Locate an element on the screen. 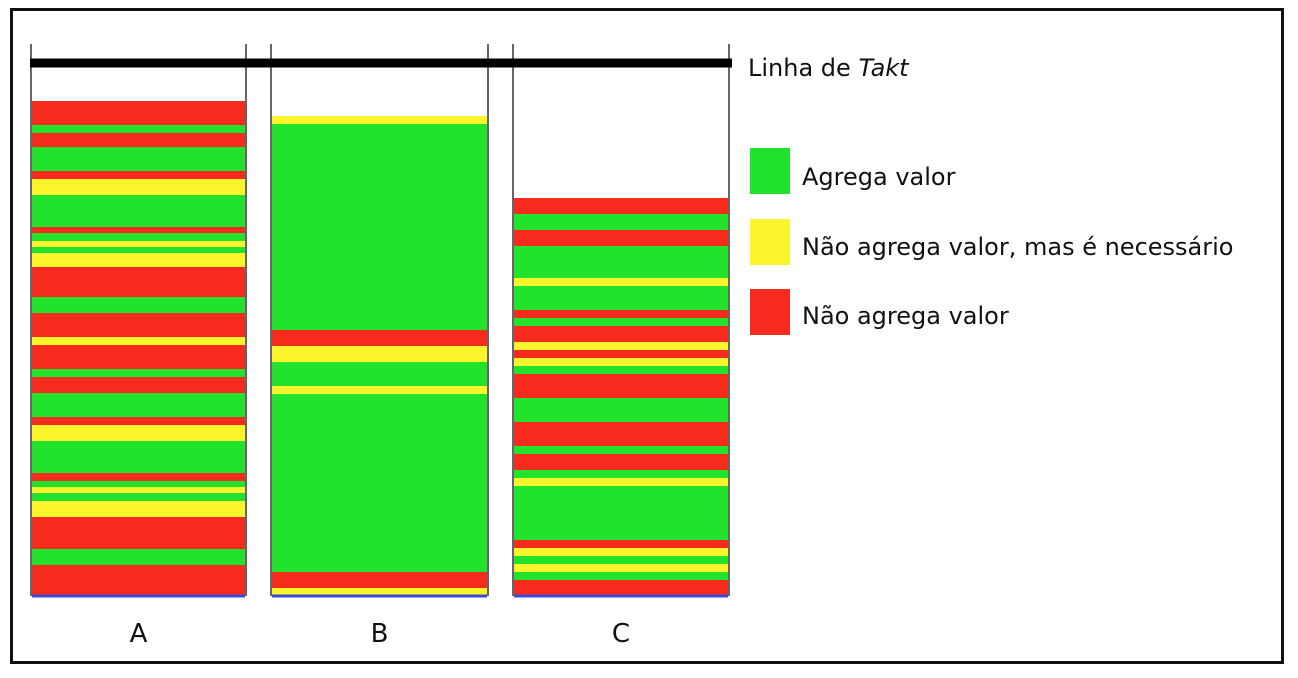 The width and height of the screenshot is (1298, 678). legend-label-necessario: Não agrega valor, mas é necessário is located at coordinates (1017, 247).